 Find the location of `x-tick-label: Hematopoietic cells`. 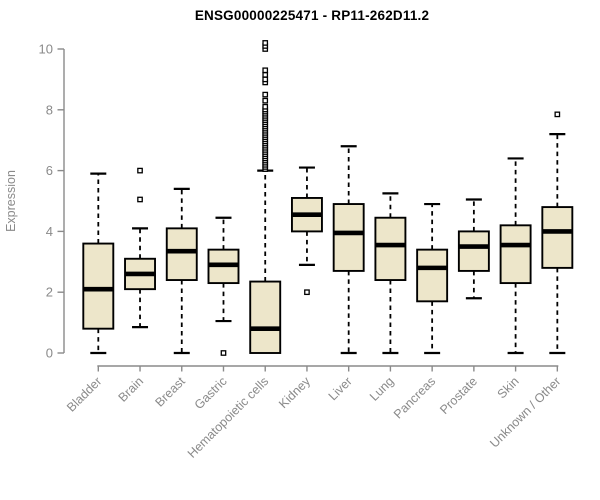

x-tick-label: Hematopoietic cells is located at coordinates (228, 417).